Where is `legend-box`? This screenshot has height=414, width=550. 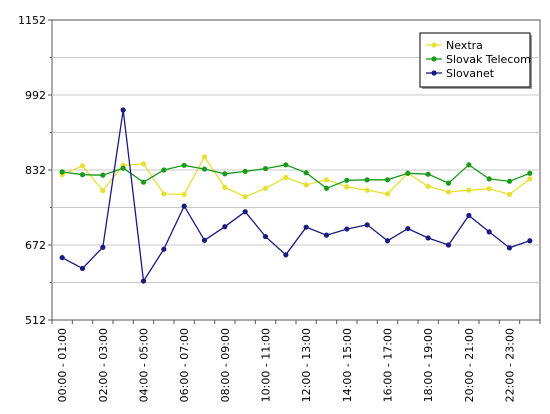
legend-box is located at coordinates (475, 60).